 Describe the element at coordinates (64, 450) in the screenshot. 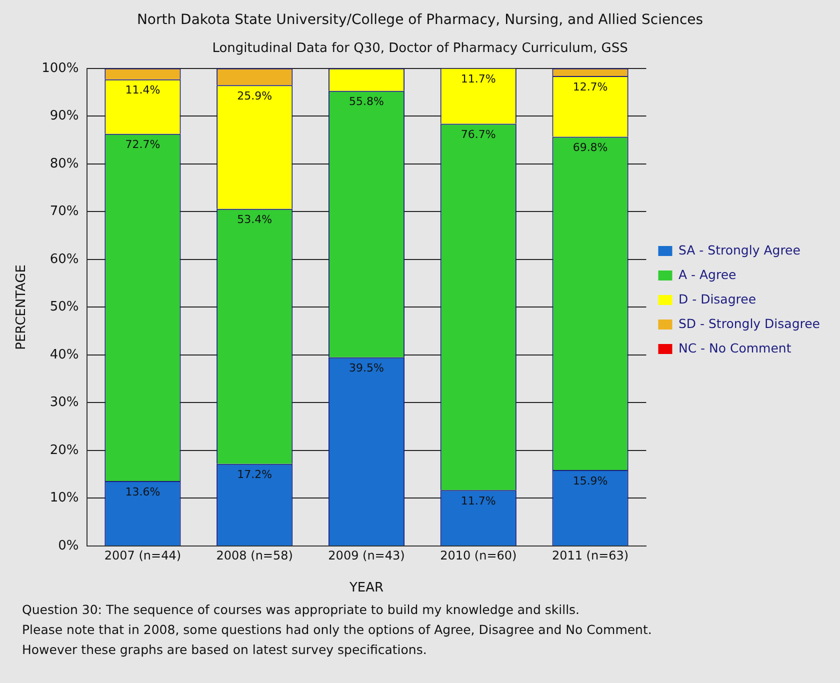

I see `y-tick-label: 20%` at that location.